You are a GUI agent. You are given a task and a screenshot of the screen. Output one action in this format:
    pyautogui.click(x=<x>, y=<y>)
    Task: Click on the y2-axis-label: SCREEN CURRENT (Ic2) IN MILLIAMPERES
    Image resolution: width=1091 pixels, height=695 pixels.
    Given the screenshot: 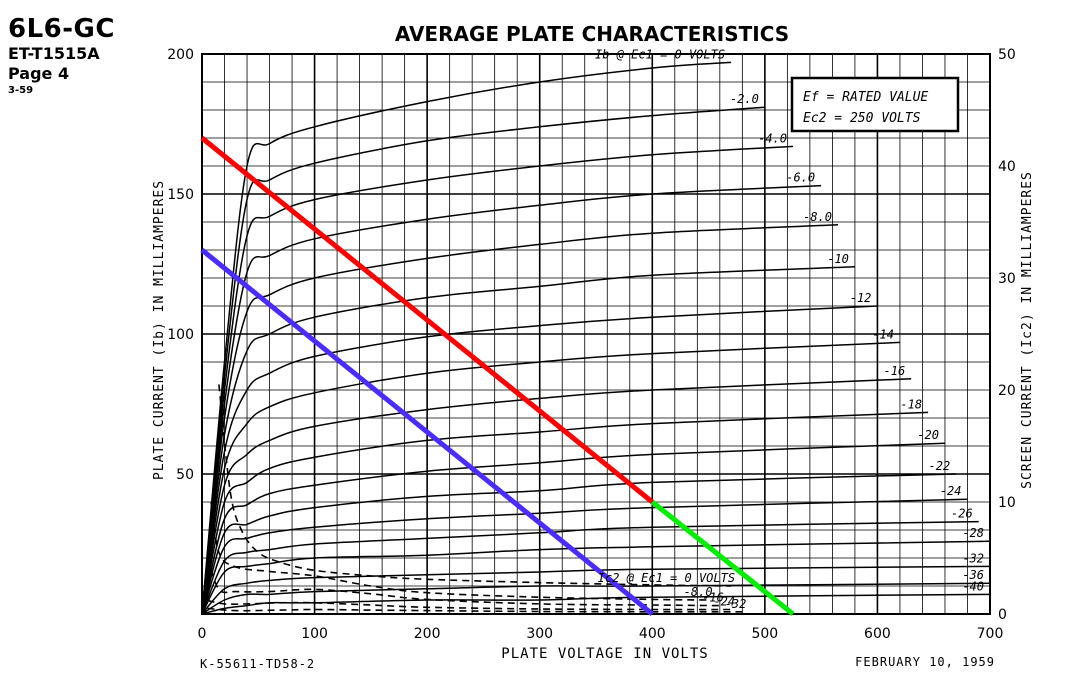 What is the action you would take?
    pyautogui.click(x=1027, y=330)
    